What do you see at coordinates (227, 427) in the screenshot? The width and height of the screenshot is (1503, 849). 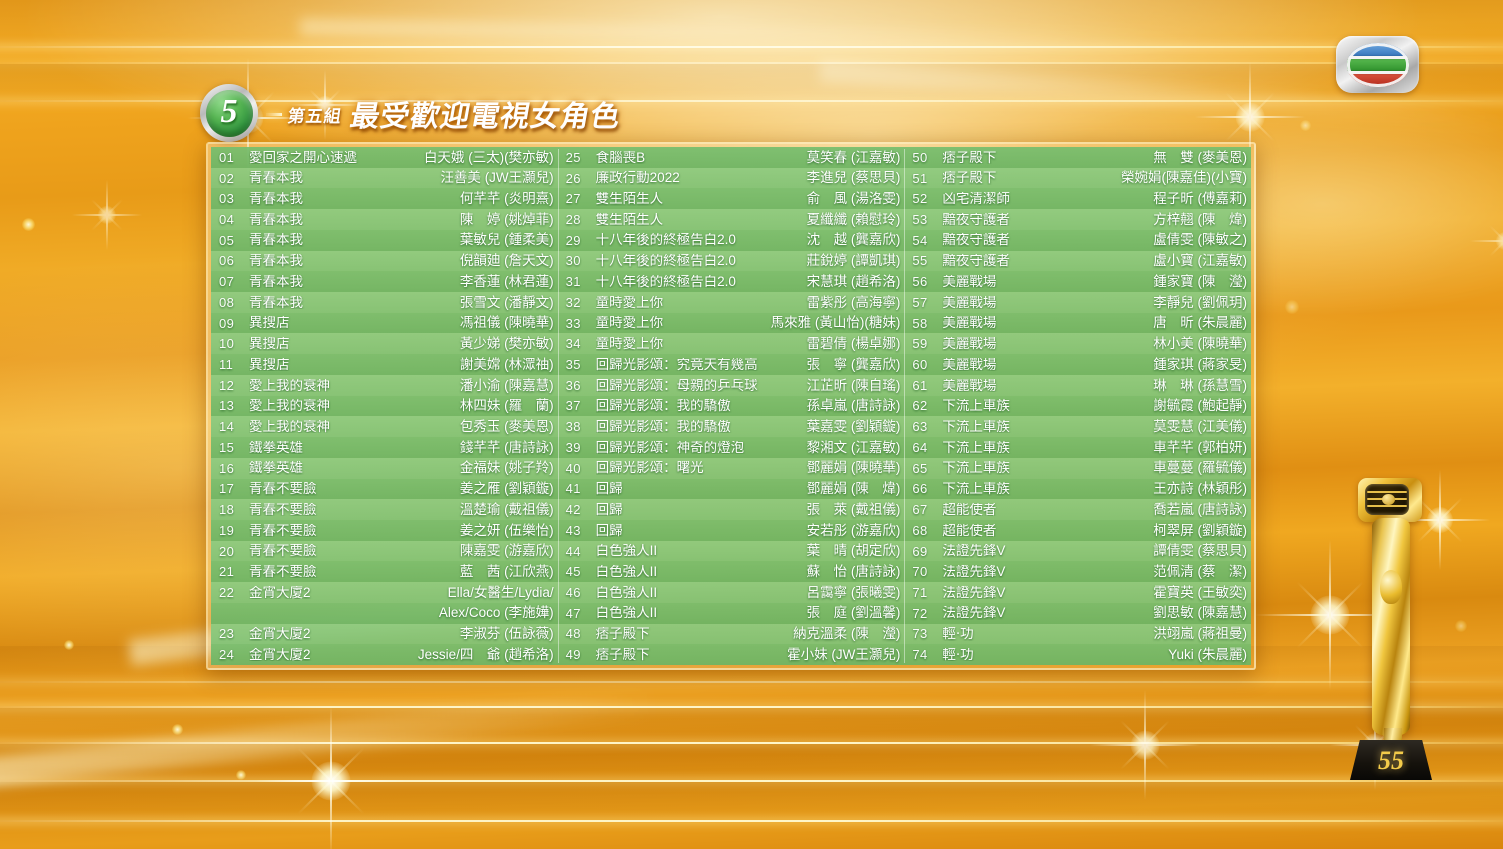 I see `row-index: 14` at bounding box center [227, 427].